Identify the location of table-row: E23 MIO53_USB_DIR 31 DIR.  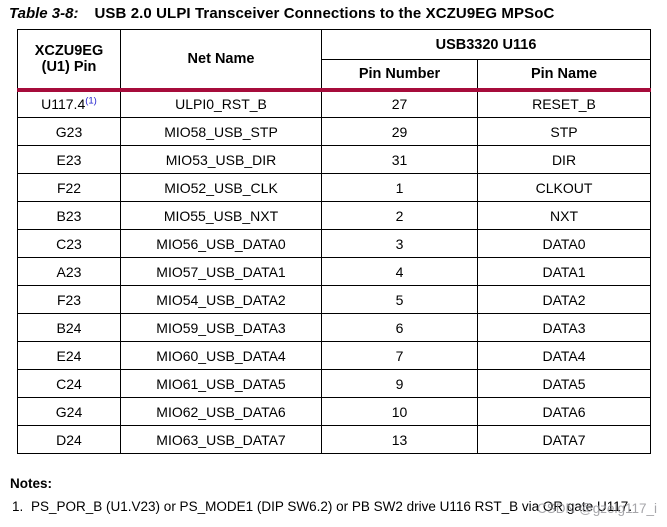
(334, 159).